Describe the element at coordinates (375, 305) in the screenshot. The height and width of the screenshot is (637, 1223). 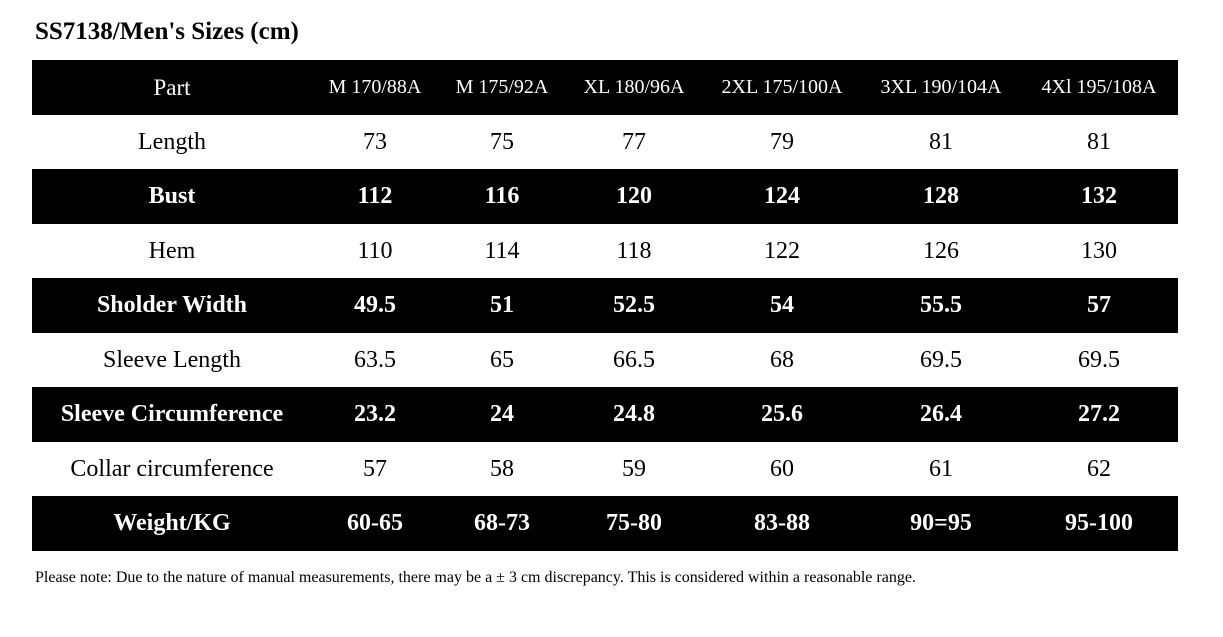
I see `cell-value: 49.5` at that location.